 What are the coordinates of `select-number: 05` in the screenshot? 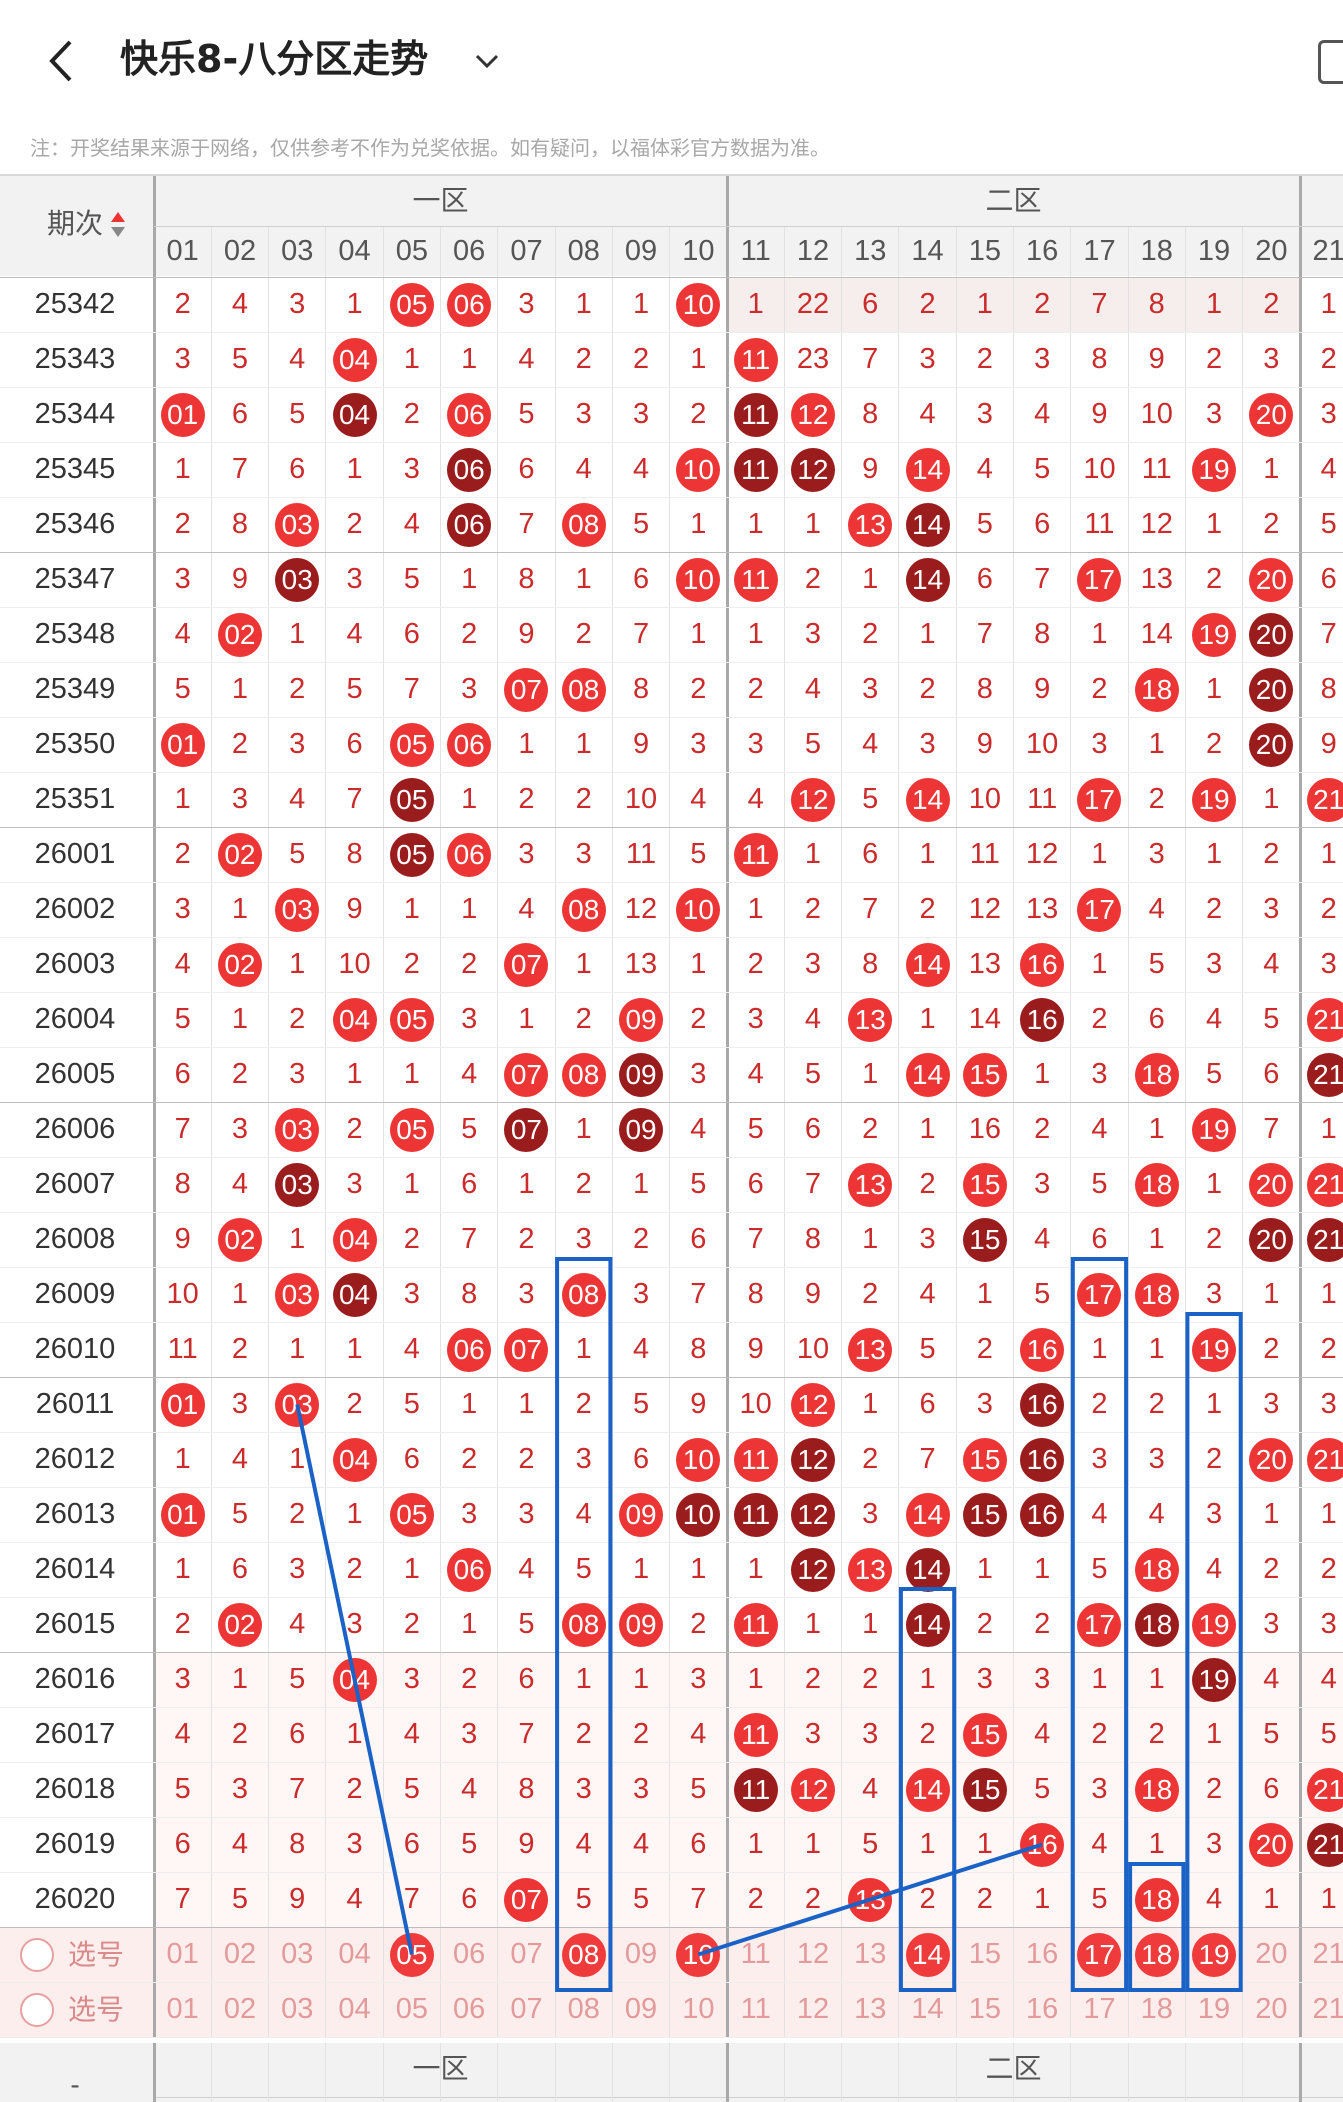 It's located at (411, 2009).